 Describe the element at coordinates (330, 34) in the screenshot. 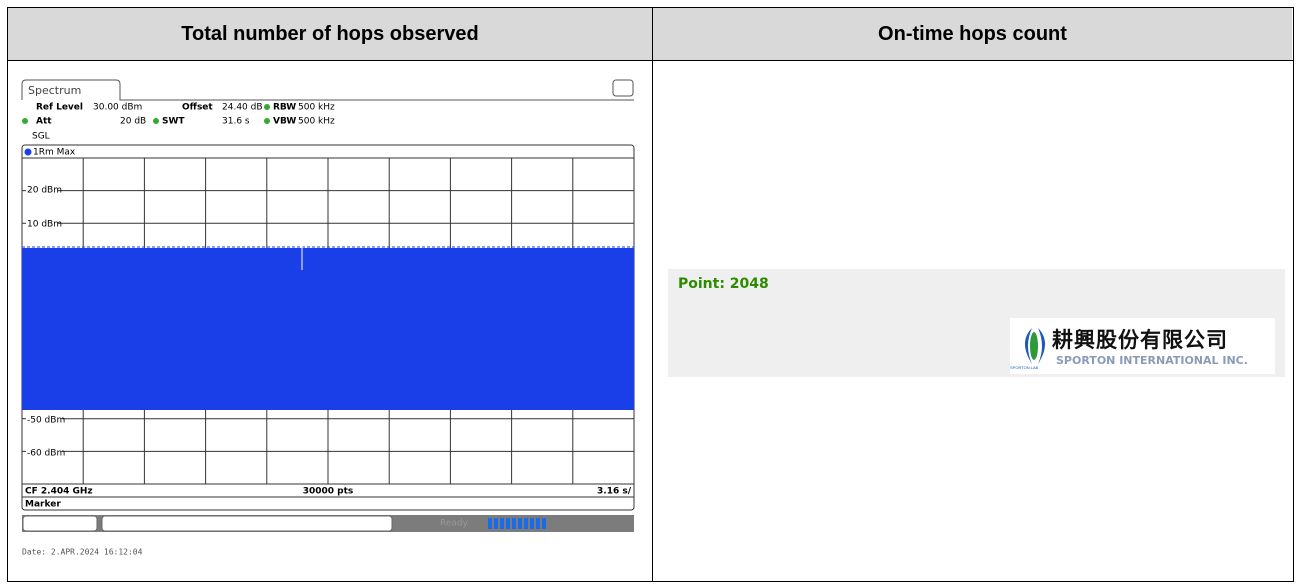

I see `header-cell: Total number of hops observed` at that location.